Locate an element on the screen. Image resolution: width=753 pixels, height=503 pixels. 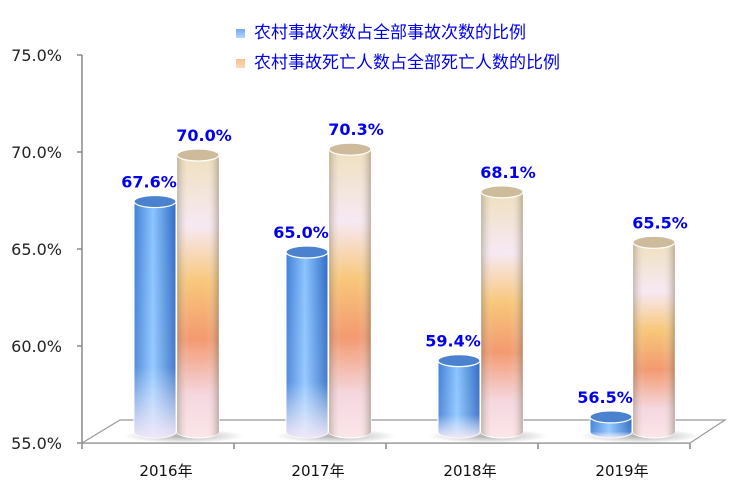
y-tick-label: 75.0% is located at coordinates (36, 55).